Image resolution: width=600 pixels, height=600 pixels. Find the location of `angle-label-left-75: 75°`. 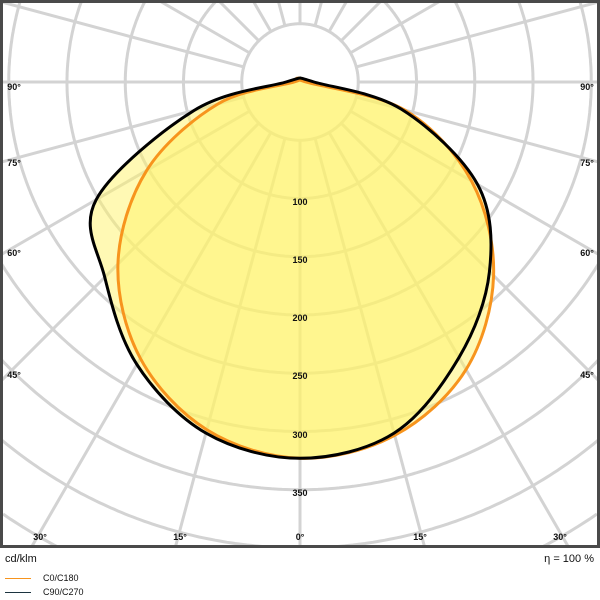

angle-label-left-75: 75° is located at coordinates (14, 163).